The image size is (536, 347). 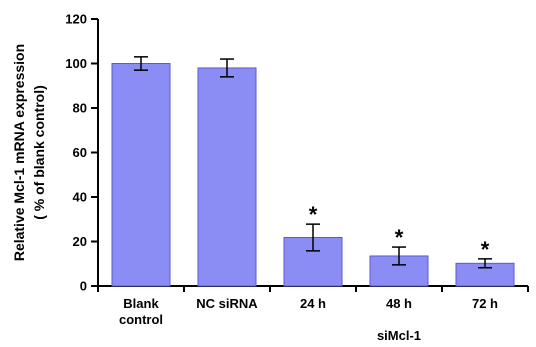 I want to click on group-label: siMcl-1, so click(x=399, y=335).